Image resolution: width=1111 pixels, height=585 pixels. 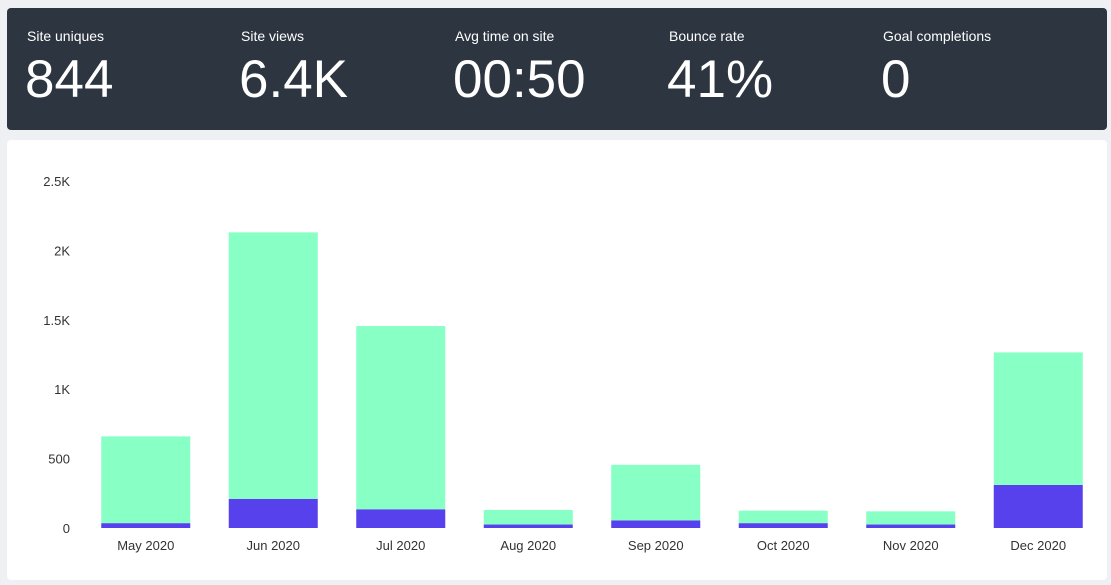 What do you see at coordinates (400, 545) in the screenshot?
I see `x-tick-label: Jul 2020` at bounding box center [400, 545].